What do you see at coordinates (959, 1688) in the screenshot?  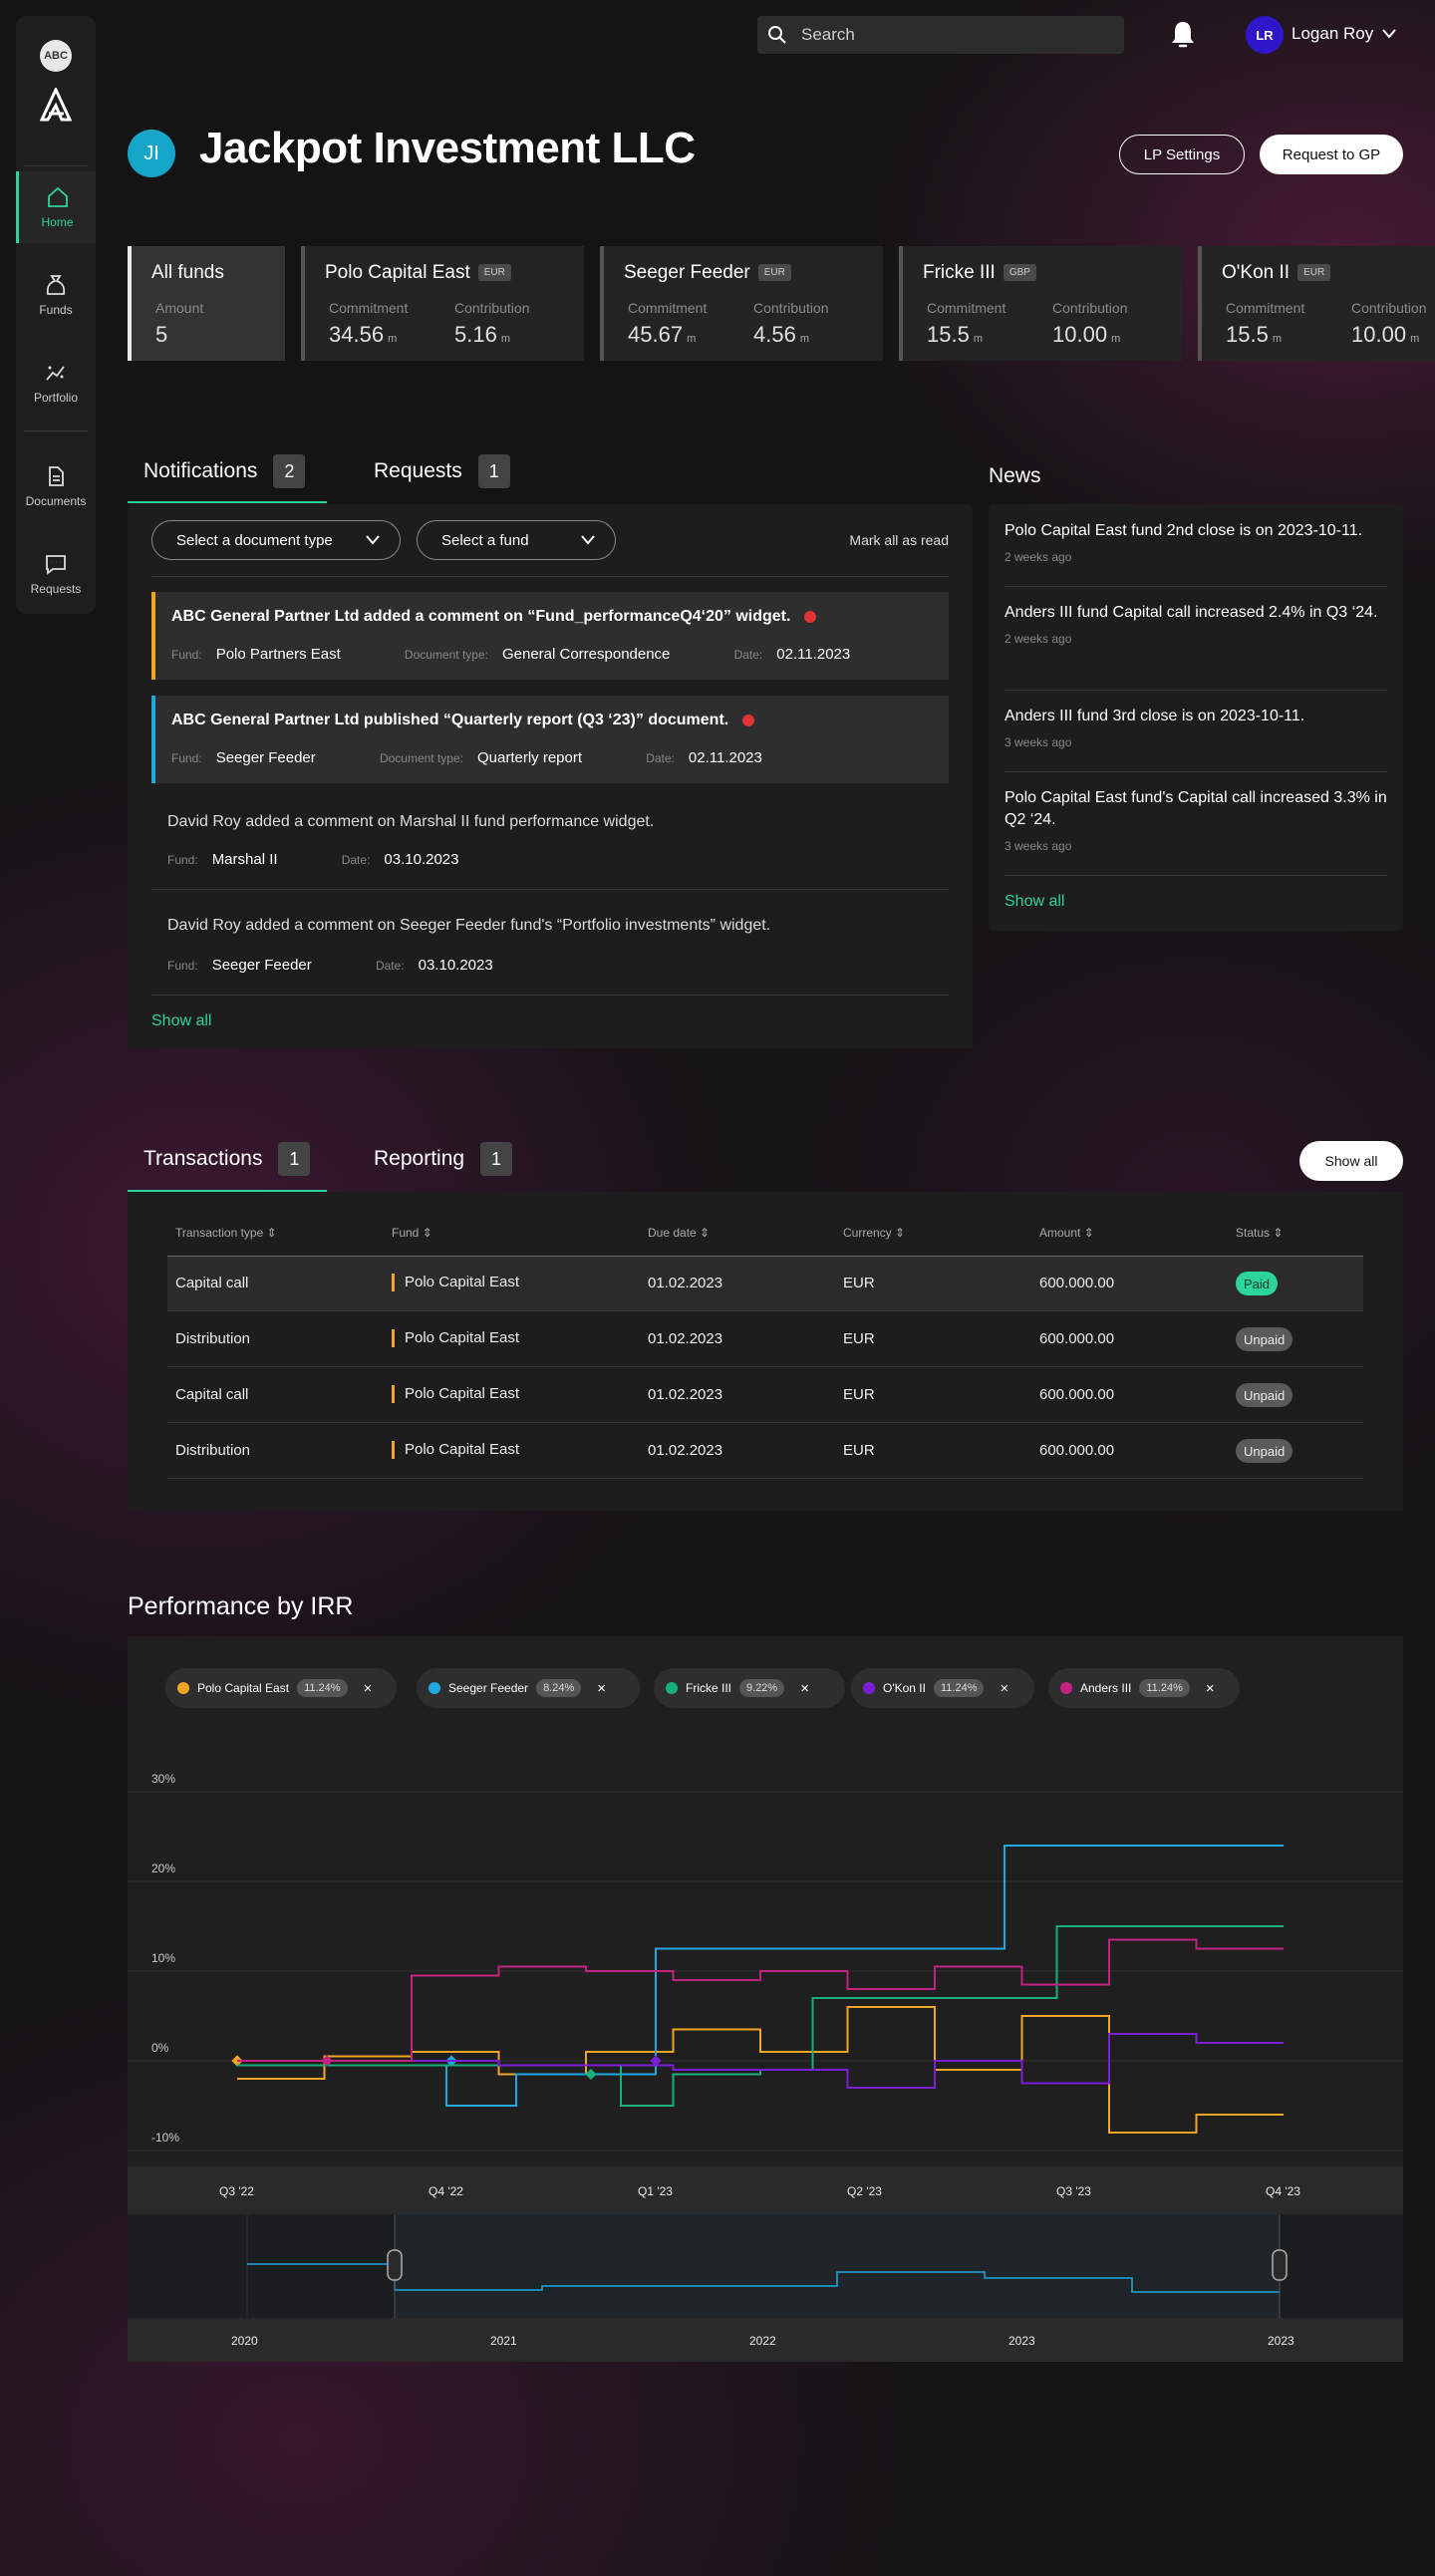 I see `irr-badge: 11.24%` at bounding box center [959, 1688].